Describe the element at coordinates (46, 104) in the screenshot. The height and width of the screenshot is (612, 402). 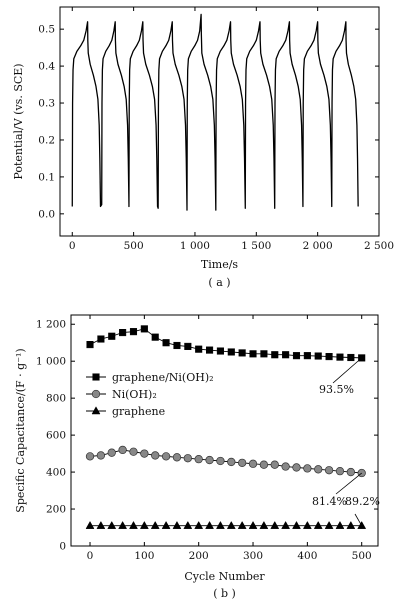
I see `y-tick-label: 0.3` at that location.